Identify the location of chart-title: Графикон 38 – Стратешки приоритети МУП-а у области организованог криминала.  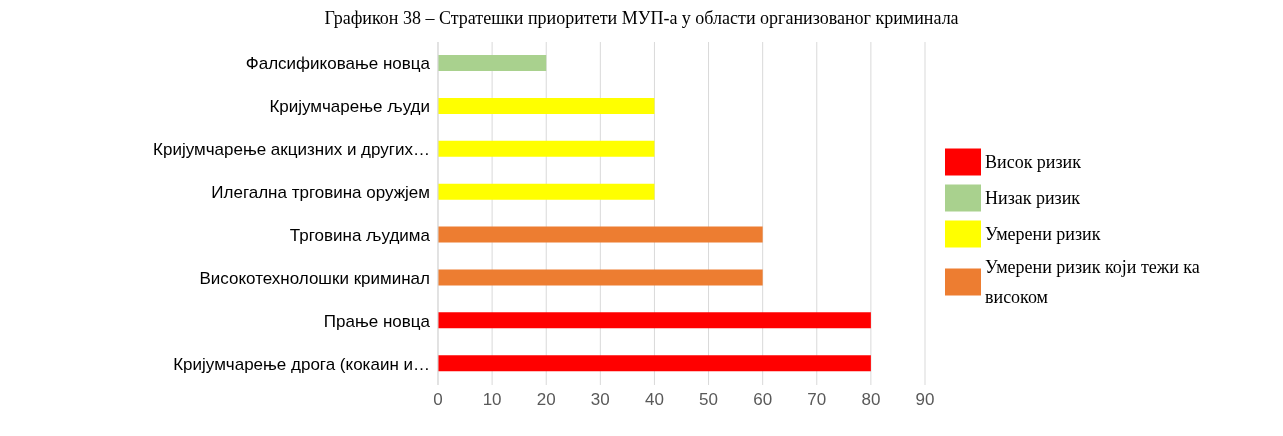
(641, 19).